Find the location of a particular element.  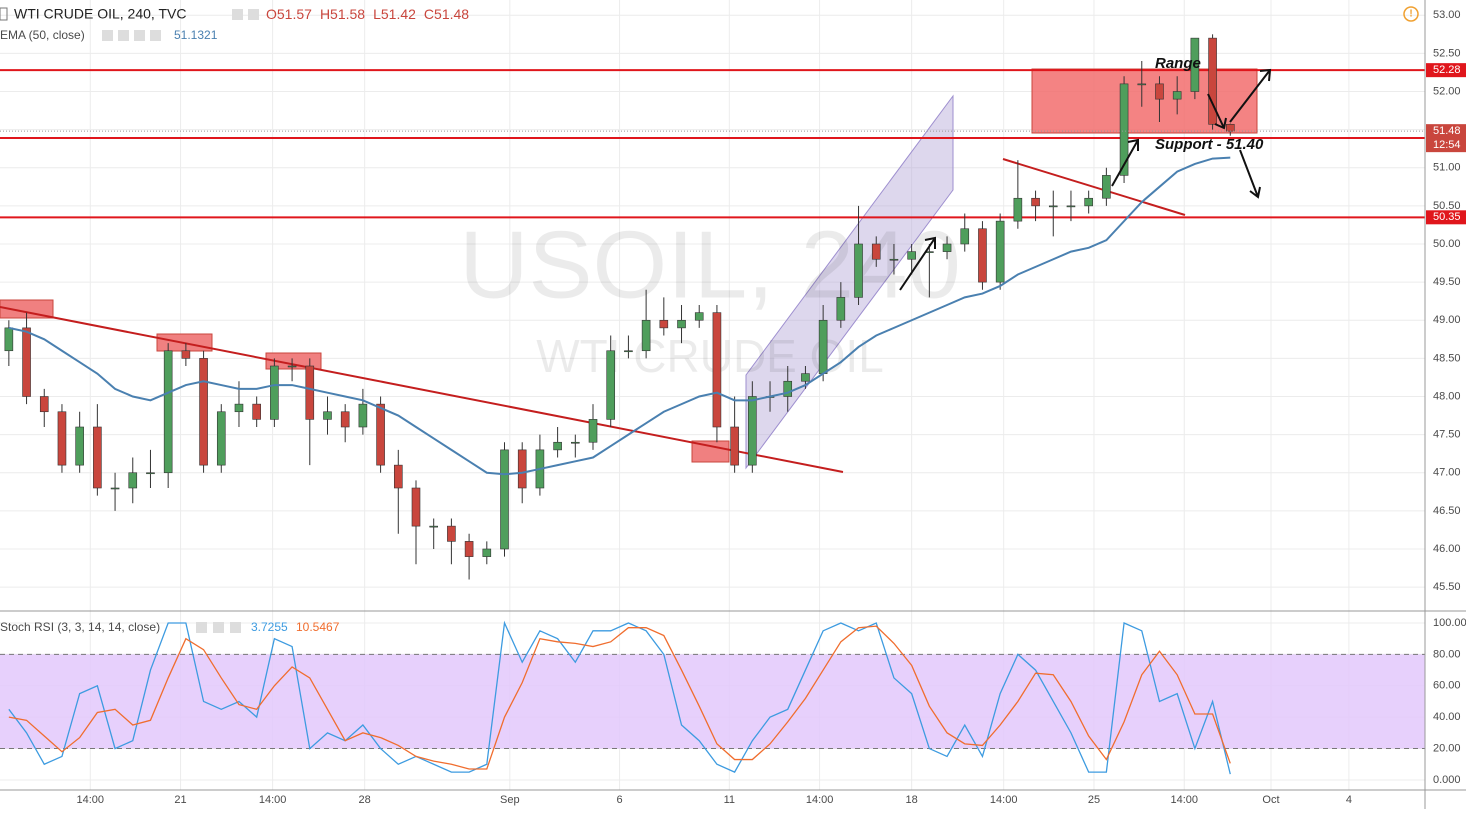

x-tick-label: 28 is located at coordinates (365, 800).